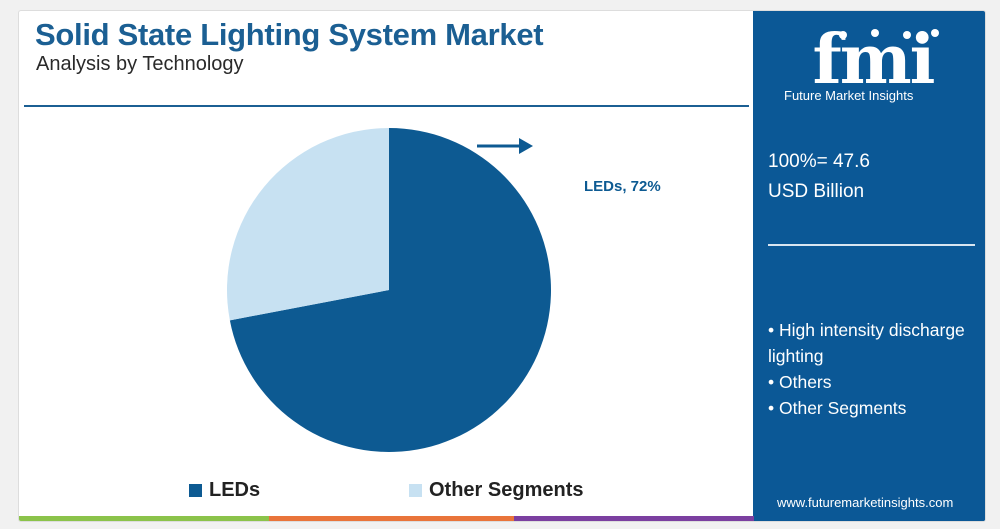 This screenshot has width=1000, height=529. I want to click on legend-swatch-other, so click(415, 490).